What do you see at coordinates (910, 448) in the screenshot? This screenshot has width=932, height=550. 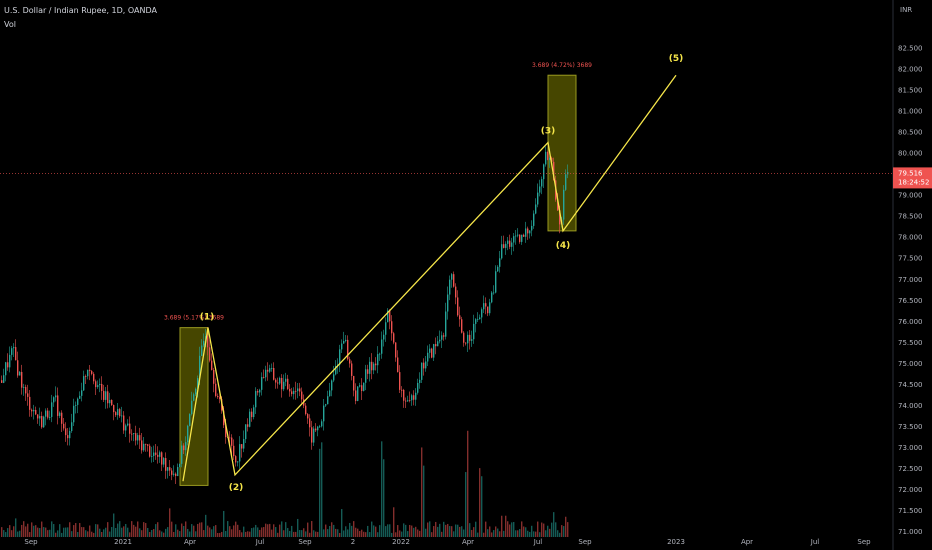 I see `price-tick-label: 73.000` at bounding box center [910, 448].